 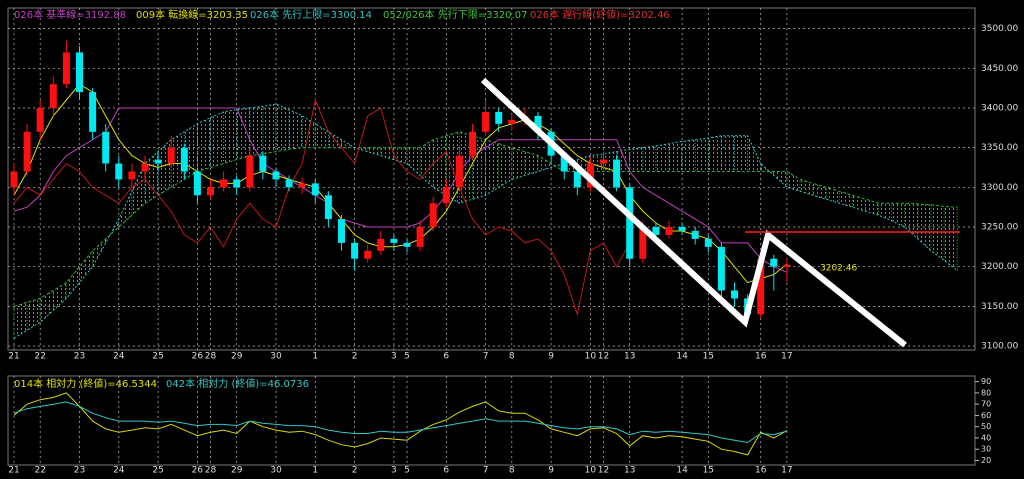 I want to click on y-tick-label: 3500.00, so click(x=999, y=29).